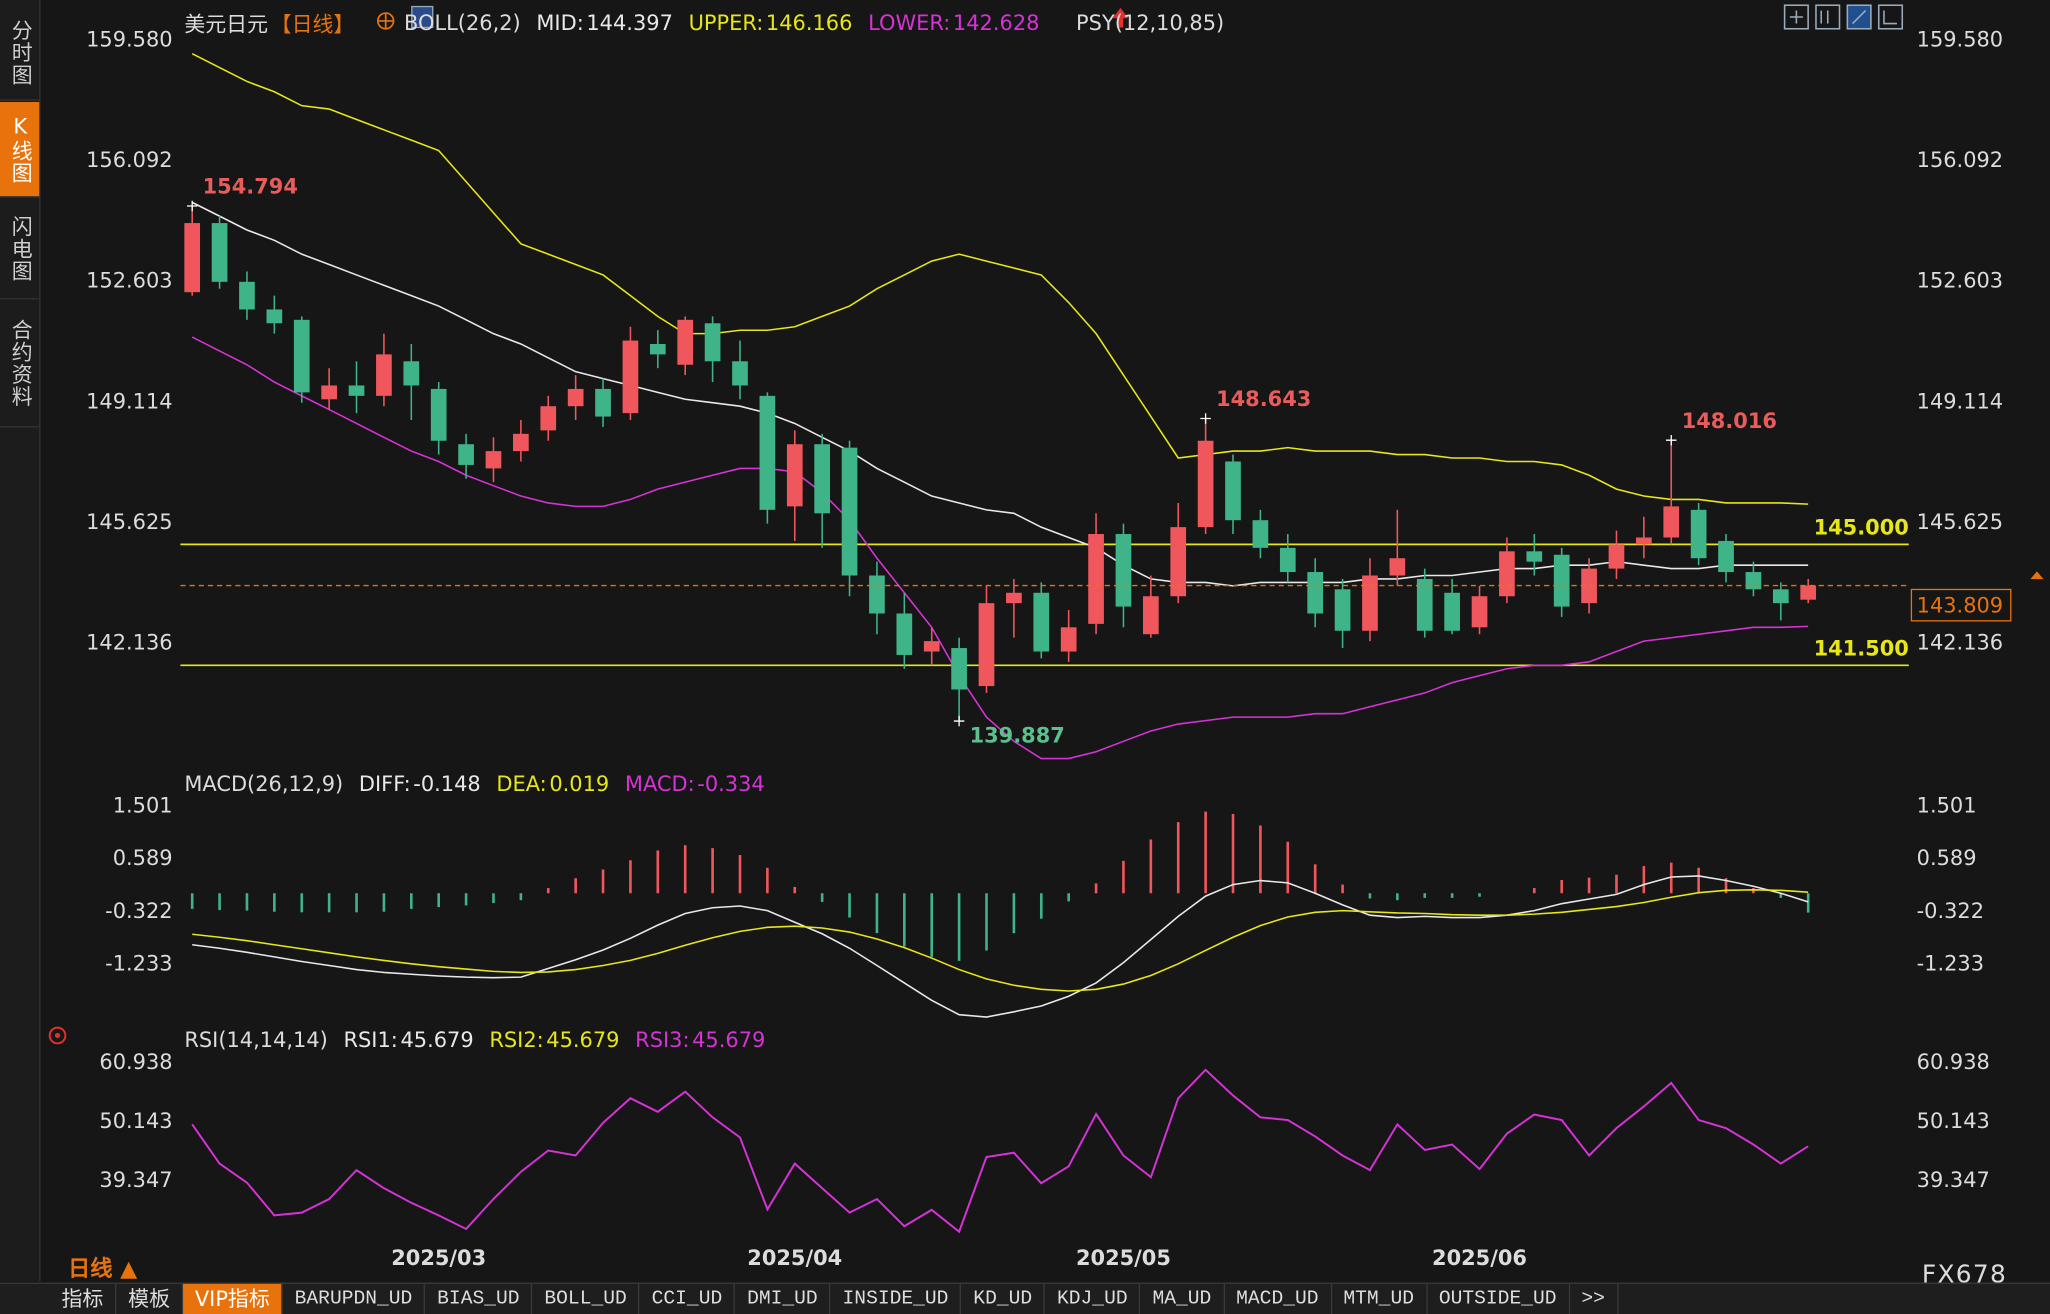 This screenshot has width=2050, height=1314. Describe the element at coordinates (794, 1258) in the screenshot. I see `x-tick-label: 2025/04` at that location.